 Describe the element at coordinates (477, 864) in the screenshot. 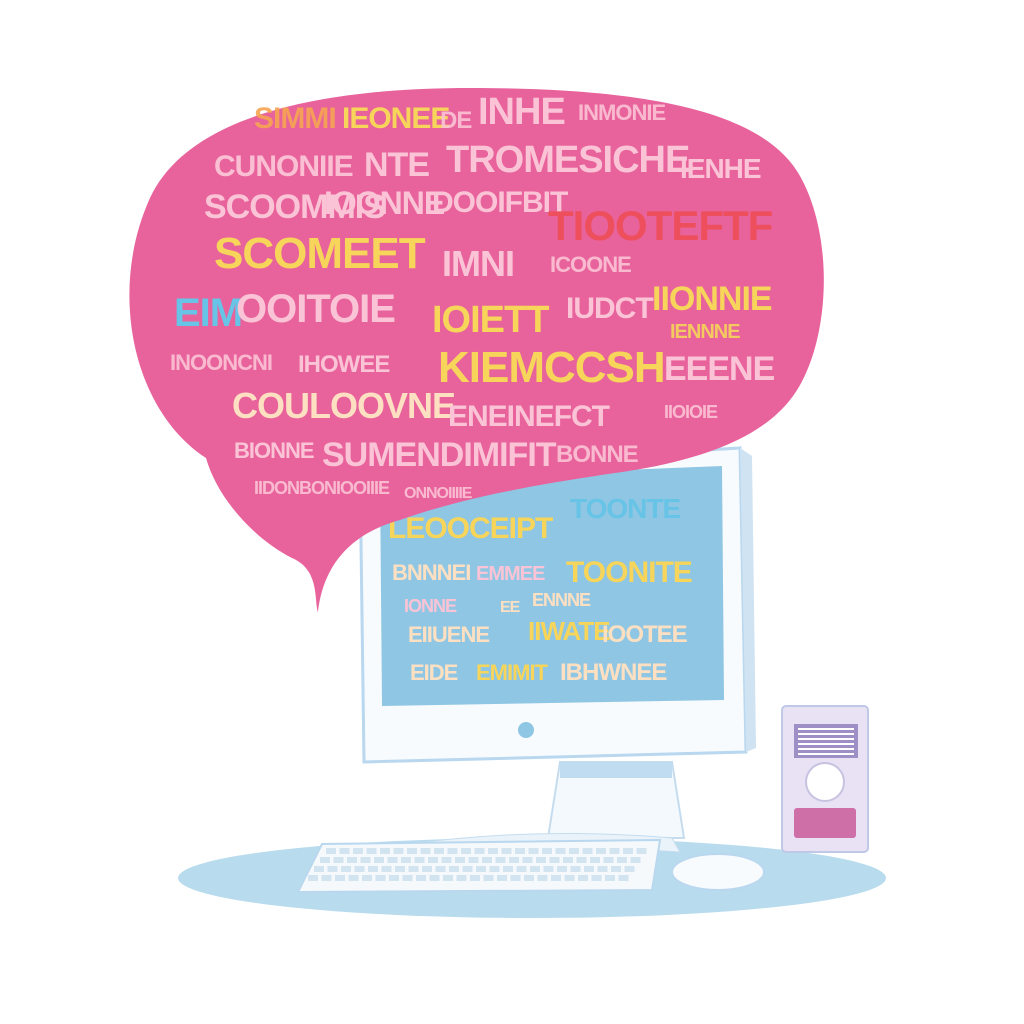

I see `keyboard-keys` at that location.